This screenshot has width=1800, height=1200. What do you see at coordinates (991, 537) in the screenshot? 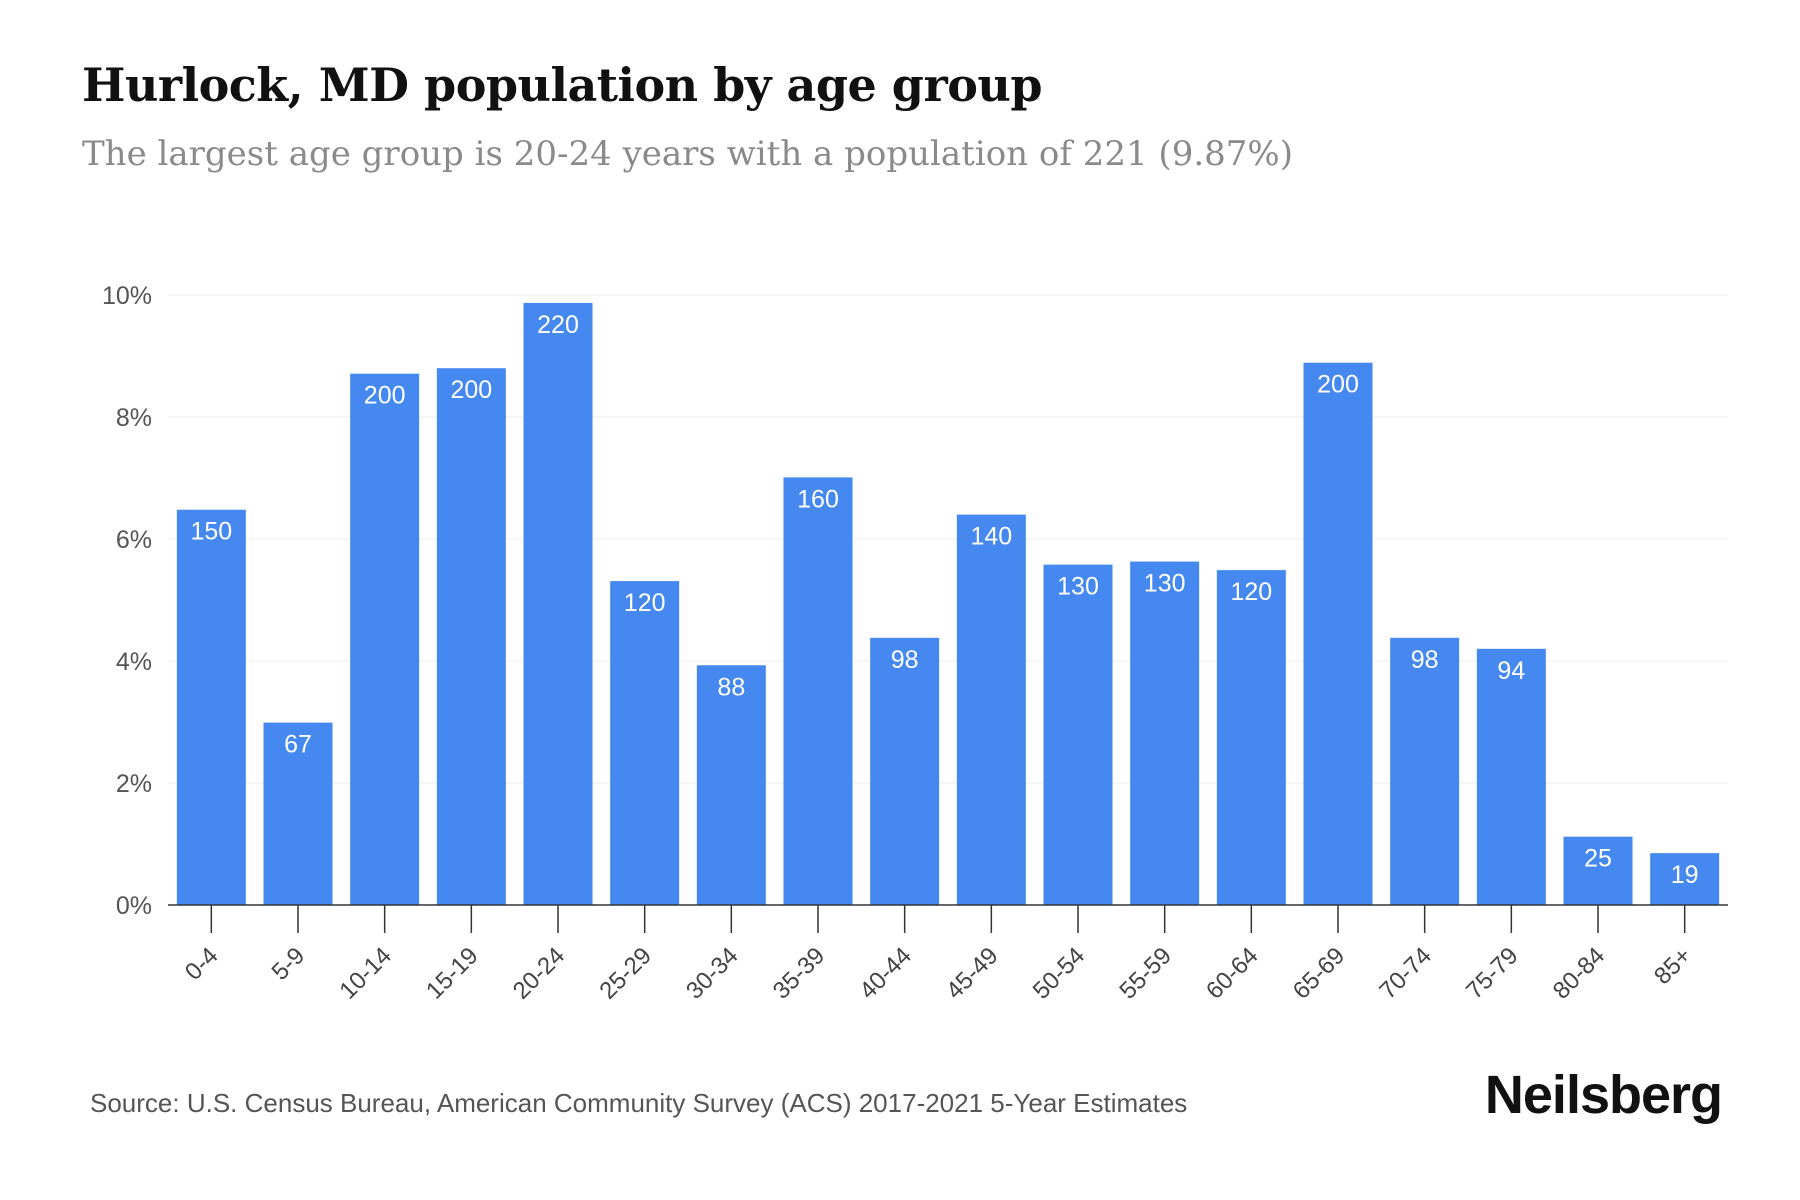
I see `data-label: 140` at bounding box center [991, 537].